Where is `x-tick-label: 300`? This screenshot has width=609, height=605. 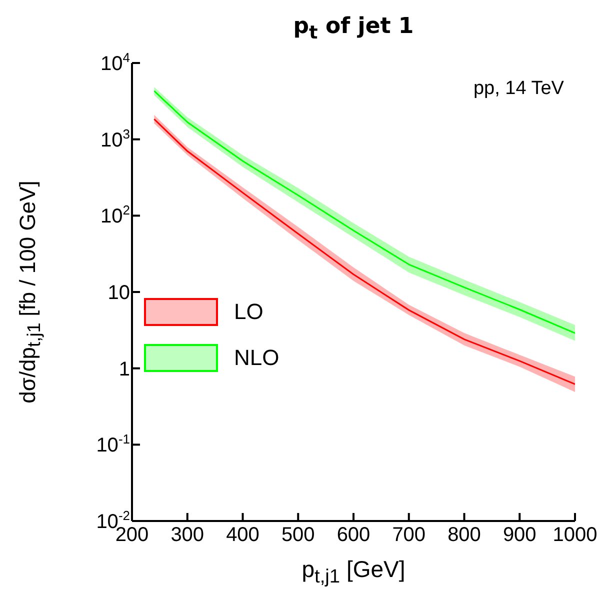
x-tick-label: 300 is located at coordinates (187, 535).